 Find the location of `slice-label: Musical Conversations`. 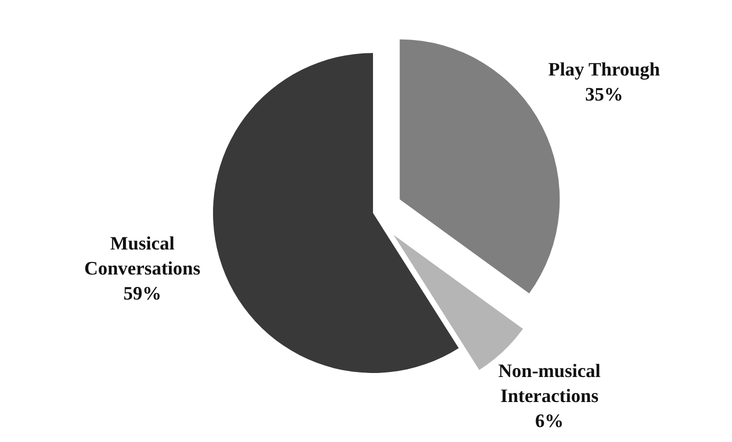

slice-label: Musical Conversations is located at coordinates (142, 257).